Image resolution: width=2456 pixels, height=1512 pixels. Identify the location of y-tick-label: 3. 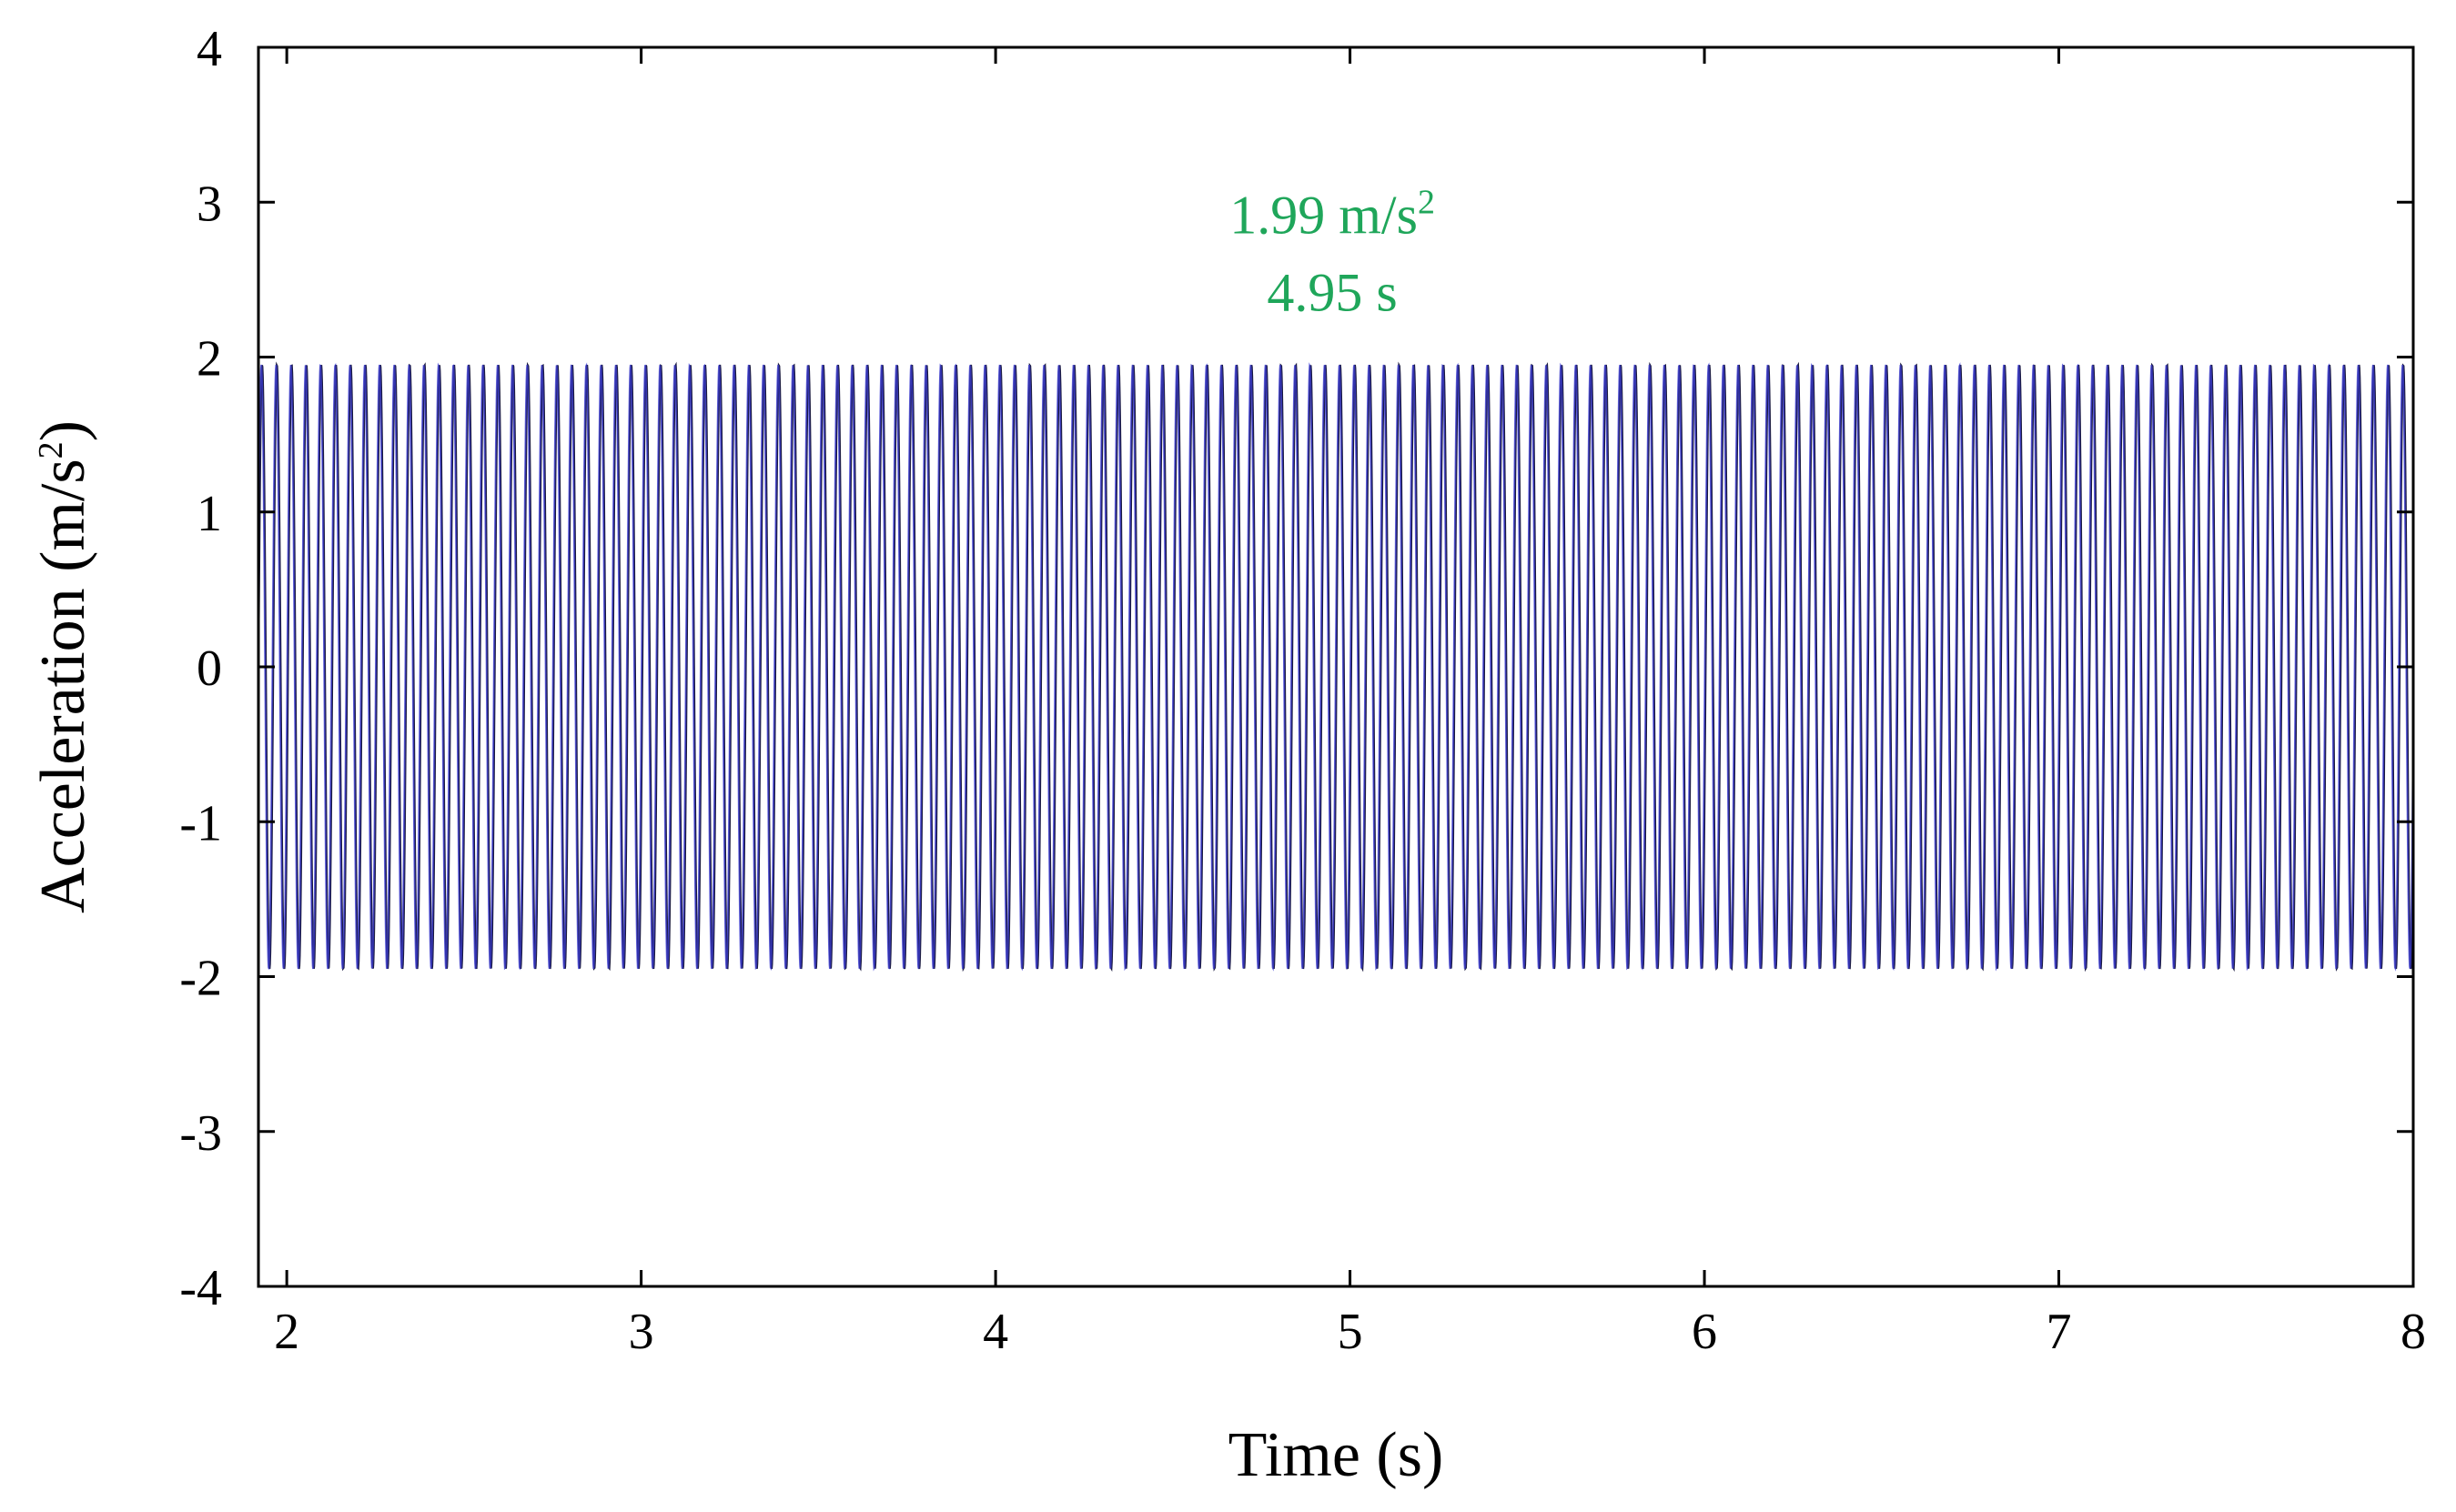
(209, 204).